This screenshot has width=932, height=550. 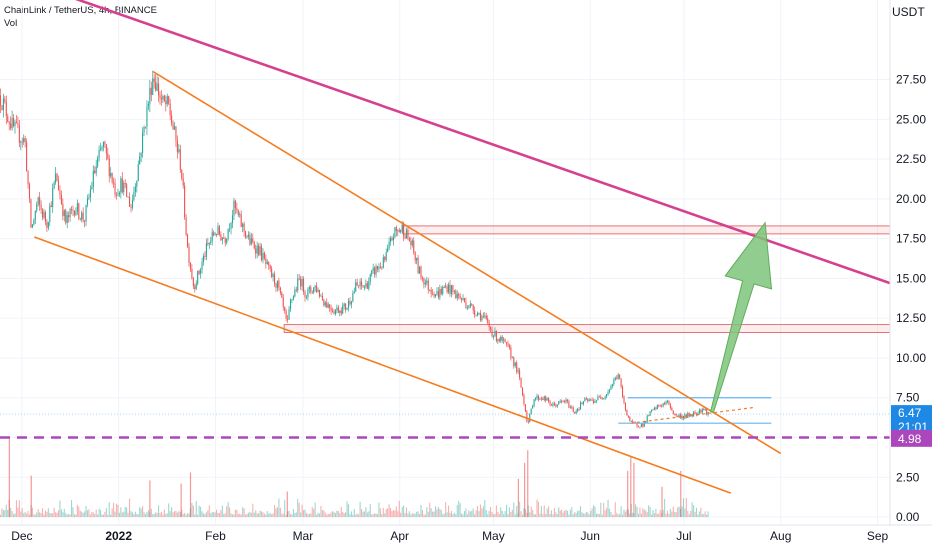 What do you see at coordinates (911, 80) in the screenshot?
I see `y-tick-label-0: 27.50` at bounding box center [911, 80].